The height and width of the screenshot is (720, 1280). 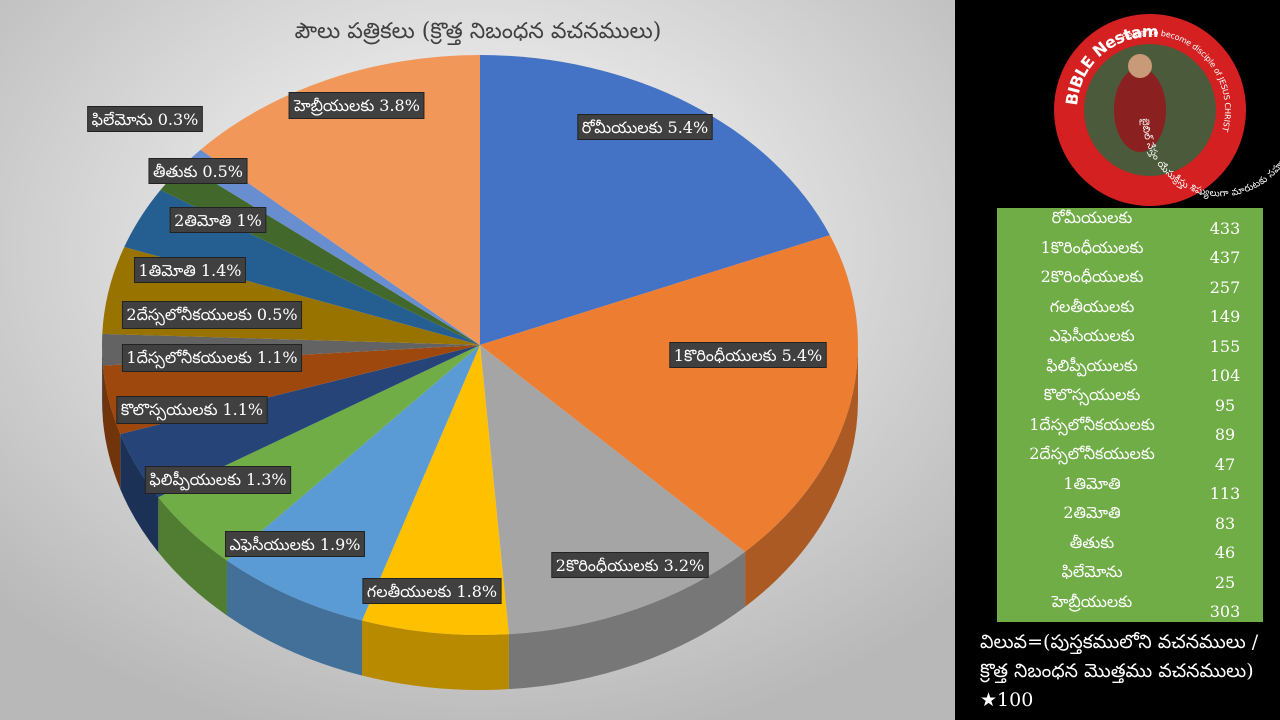 I want to click on data-label: 1కొరింధీయులకు 5.4%, so click(x=748, y=355).